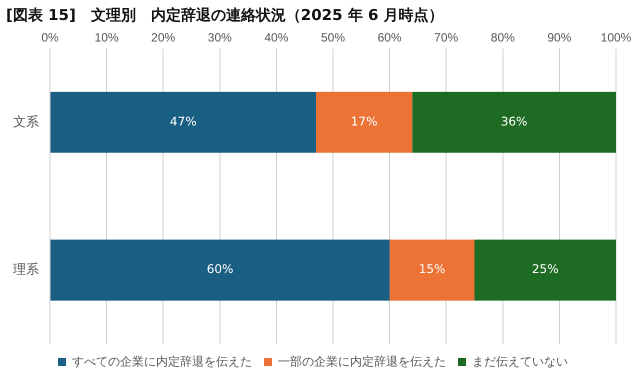 This screenshot has height=382, width=638. I want to click on data-label: 25%, so click(545, 269).